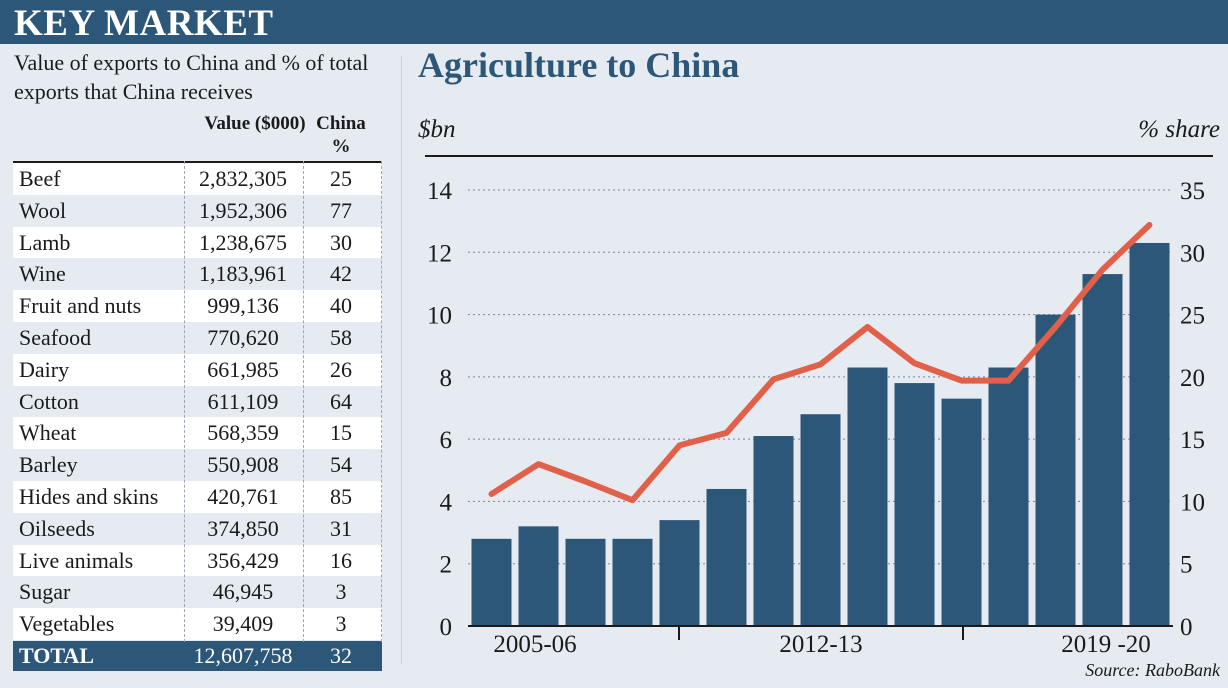 The height and width of the screenshot is (688, 1228). Describe the element at coordinates (341, 306) in the screenshot. I see `row-pct: 40` at that location.